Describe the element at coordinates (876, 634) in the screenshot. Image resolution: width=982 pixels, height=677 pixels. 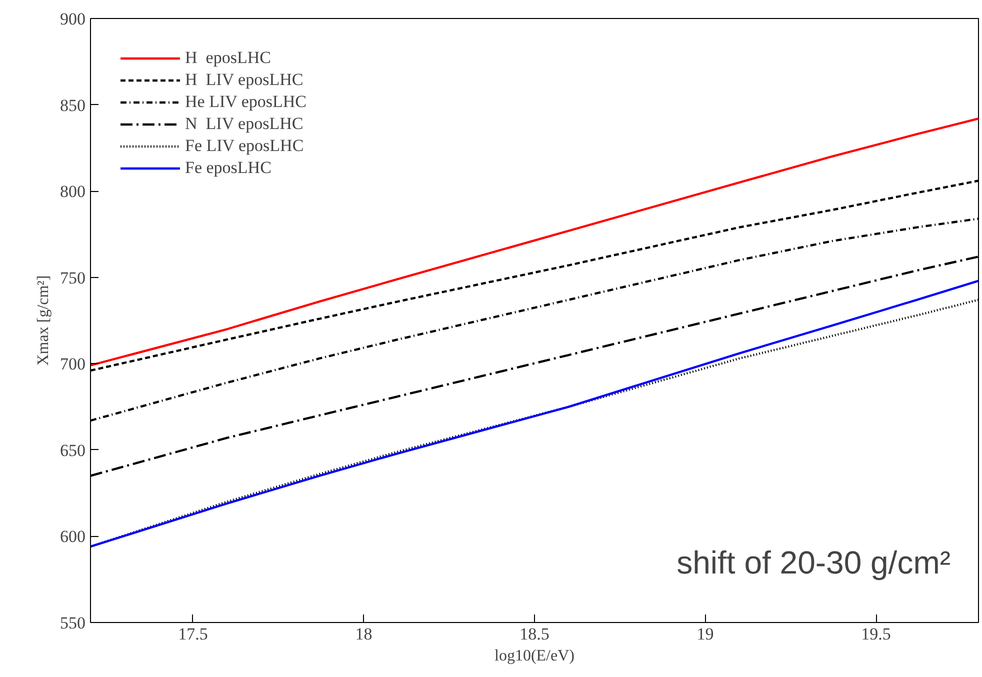
I see `x-tick-label: 19.5` at that location.